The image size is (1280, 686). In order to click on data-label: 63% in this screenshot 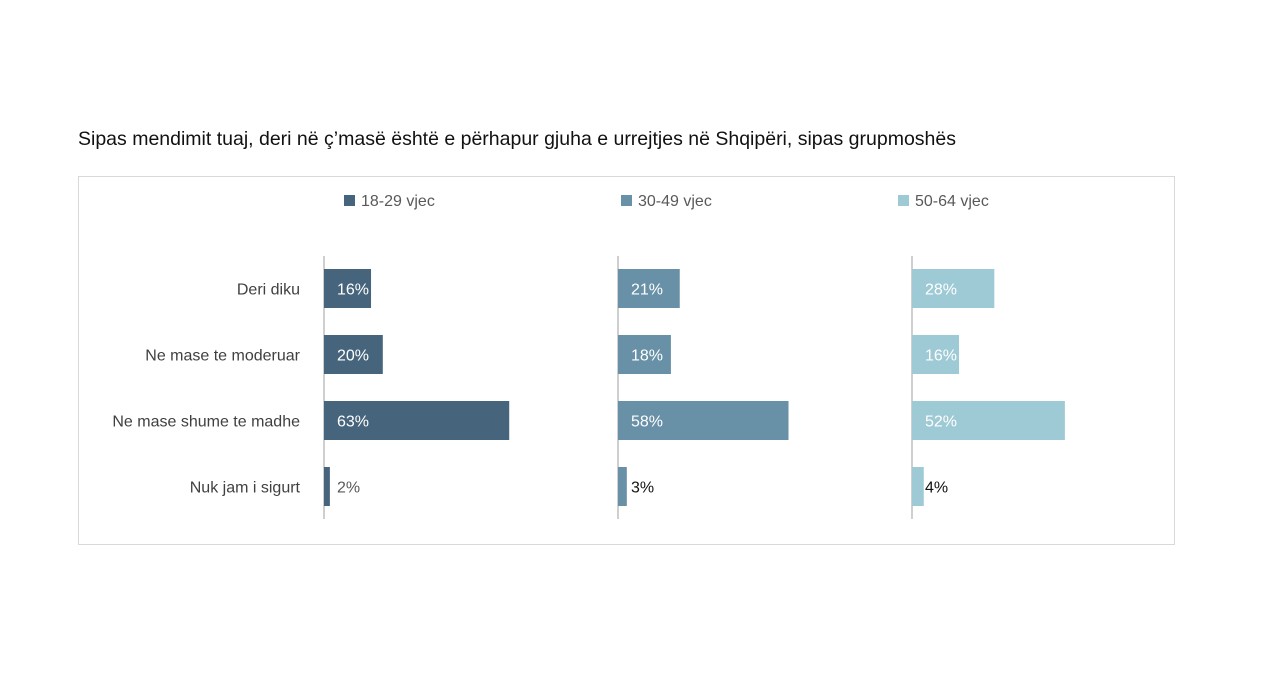, I will do `click(353, 422)`.